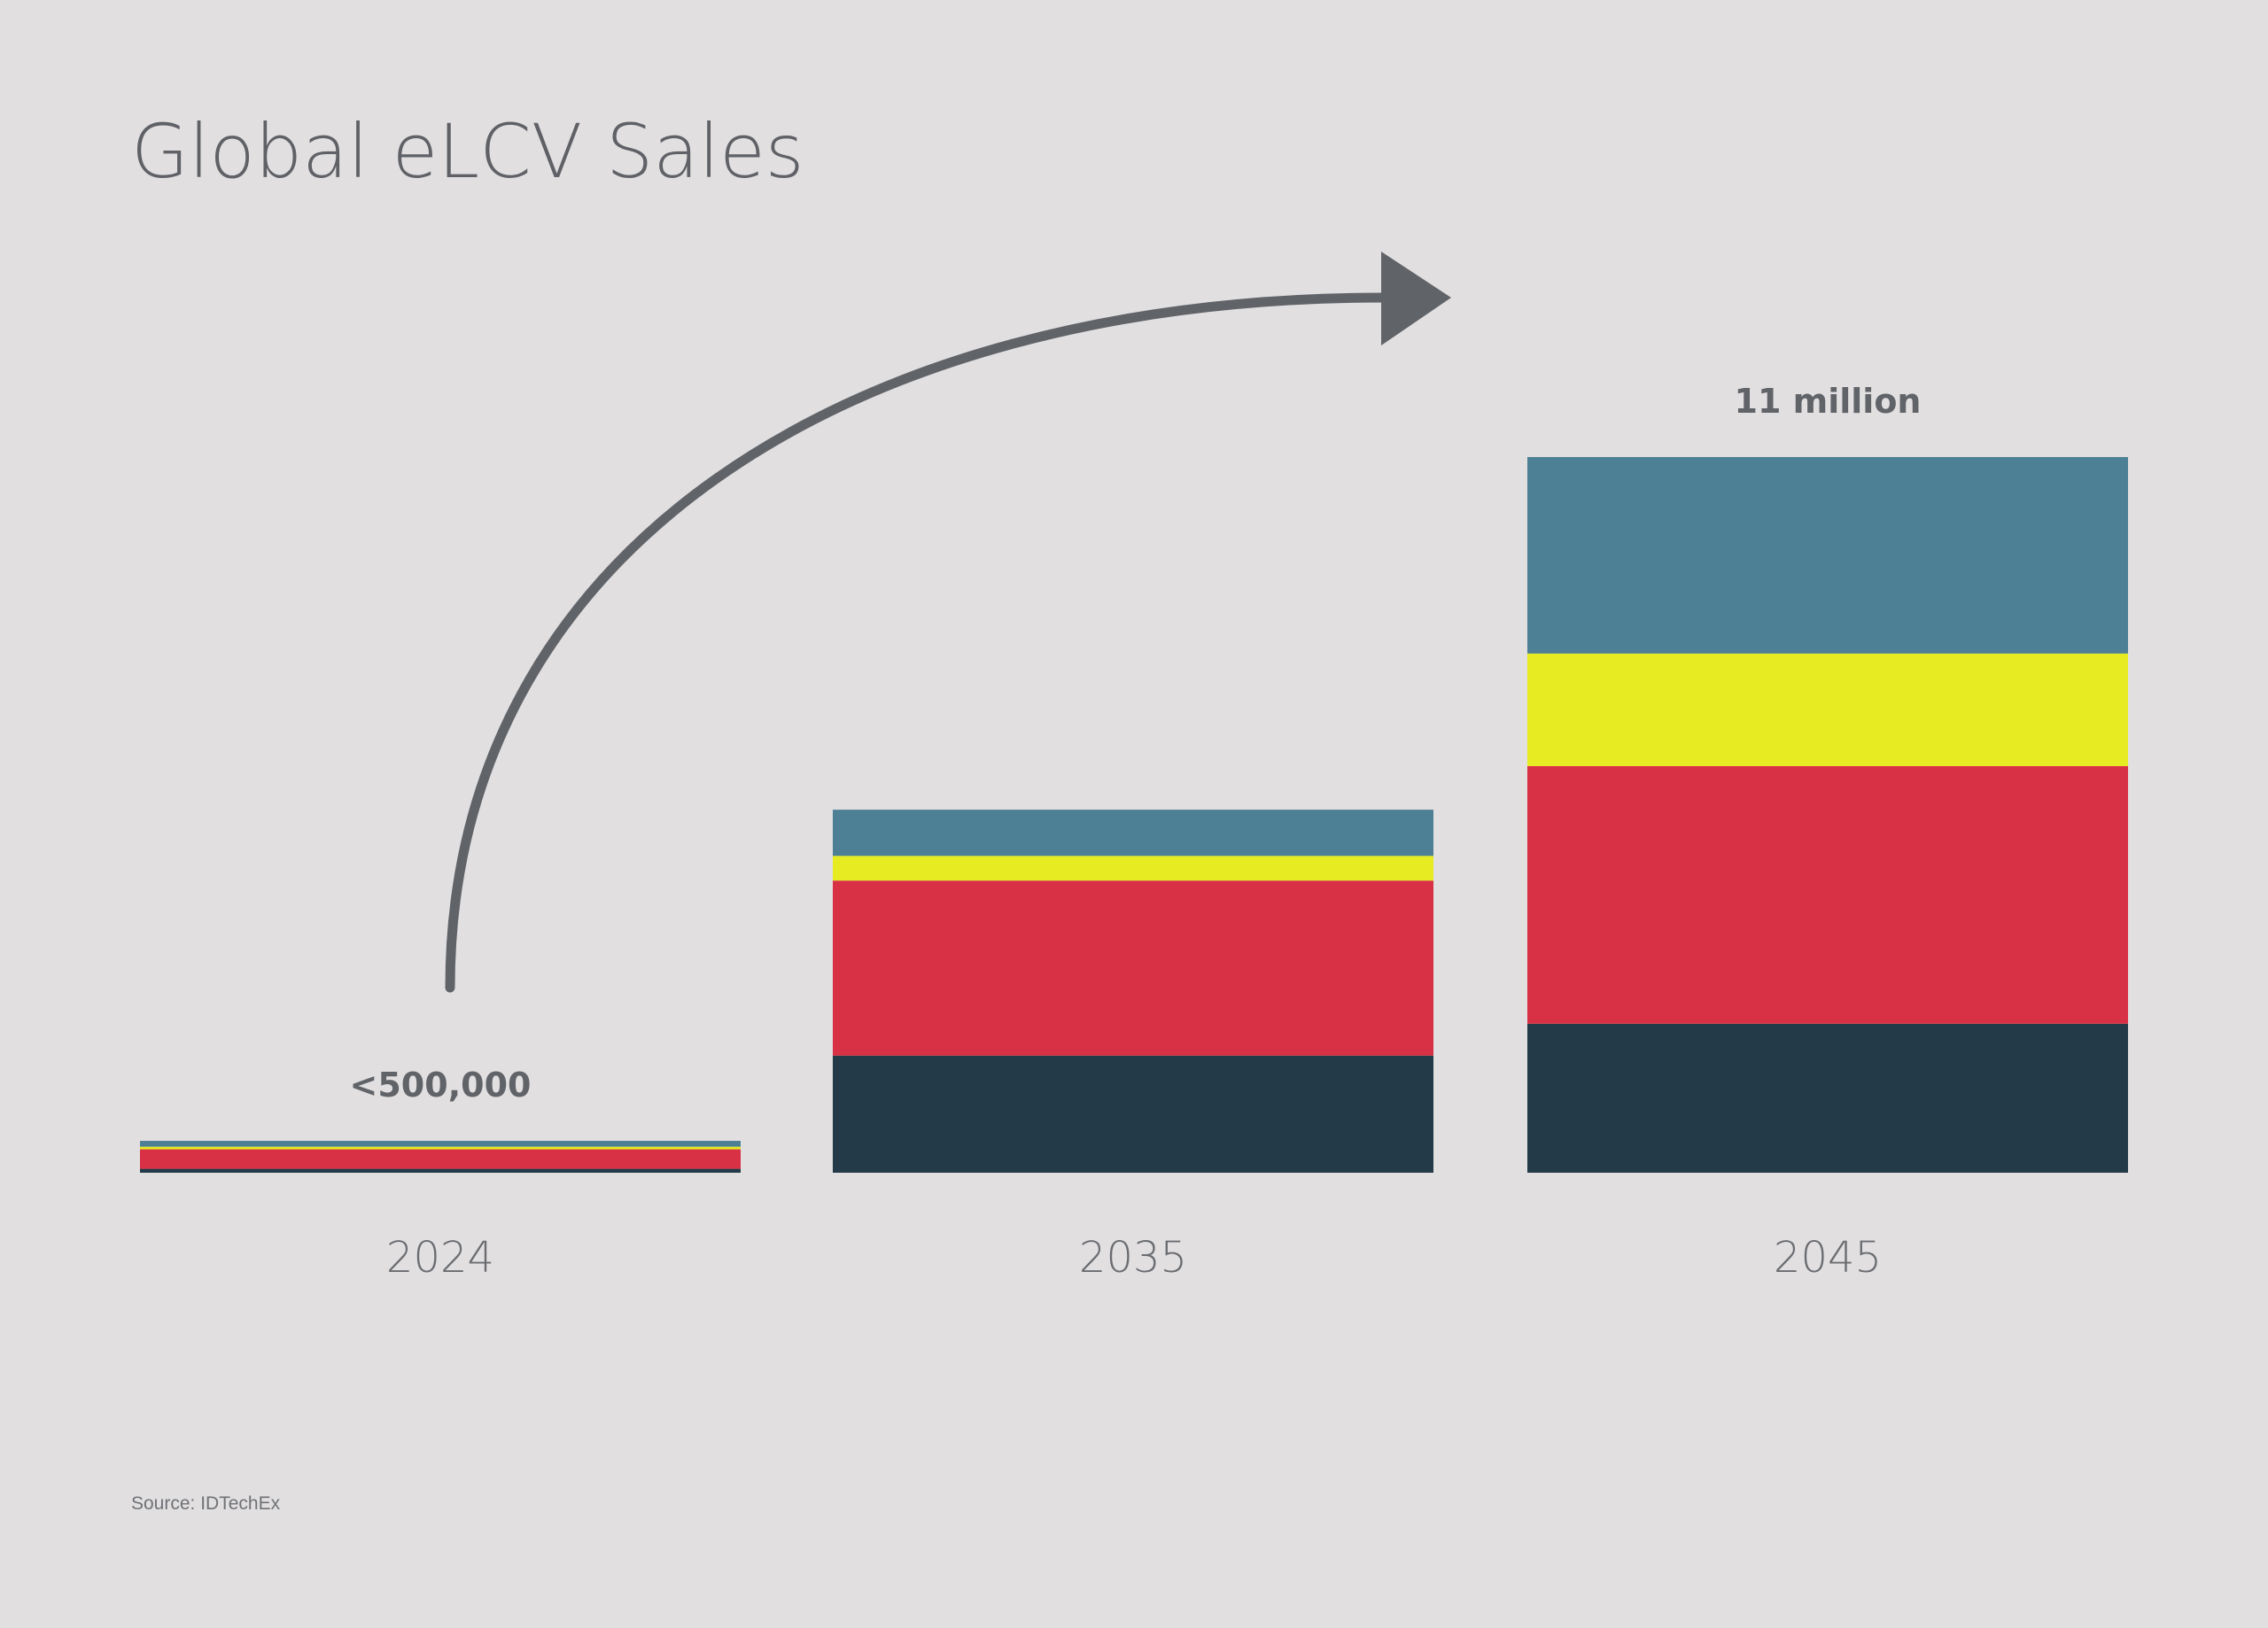 The height and width of the screenshot is (1628, 2268). What do you see at coordinates (1828, 401) in the screenshot?
I see `total-data-label: 11 million` at bounding box center [1828, 401].